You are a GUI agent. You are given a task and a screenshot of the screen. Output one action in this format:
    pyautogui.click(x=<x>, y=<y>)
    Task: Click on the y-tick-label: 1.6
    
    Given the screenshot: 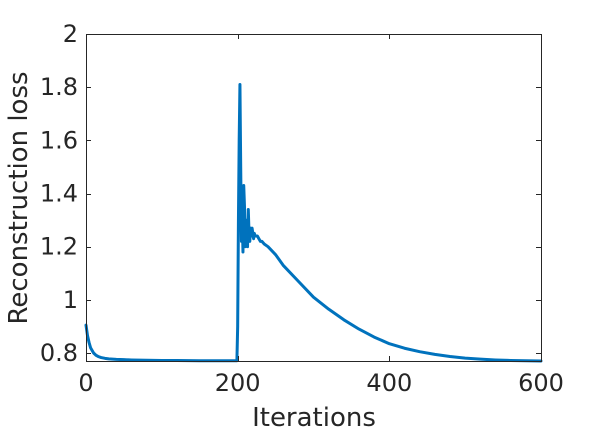 What is the action you would take?
    pyautogui.click(x=59, y=140)
    